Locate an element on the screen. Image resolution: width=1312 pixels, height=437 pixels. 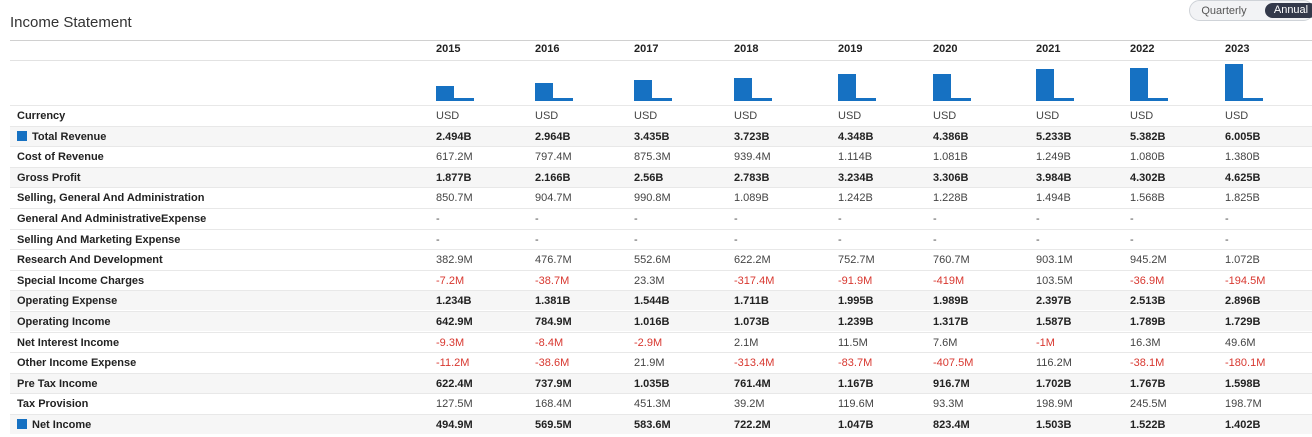
table-cell: 1.568B is located at coordinates (1147, 198).